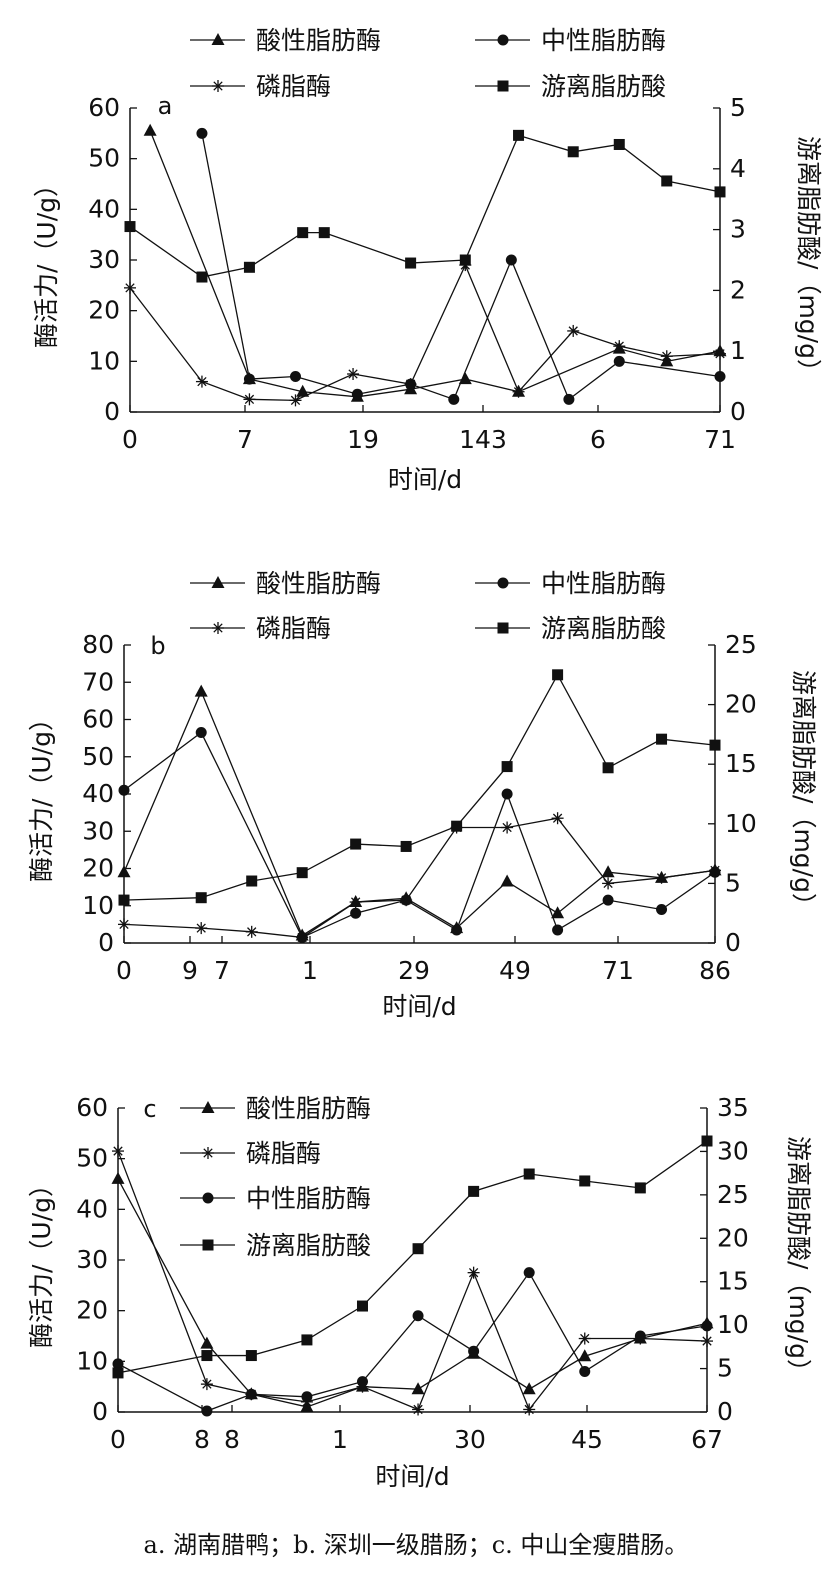 The image size is (833, 1570). Describe the element at coordinates (741, 704) in the screenshot. I see `y2-tick-label: 20` at that location.